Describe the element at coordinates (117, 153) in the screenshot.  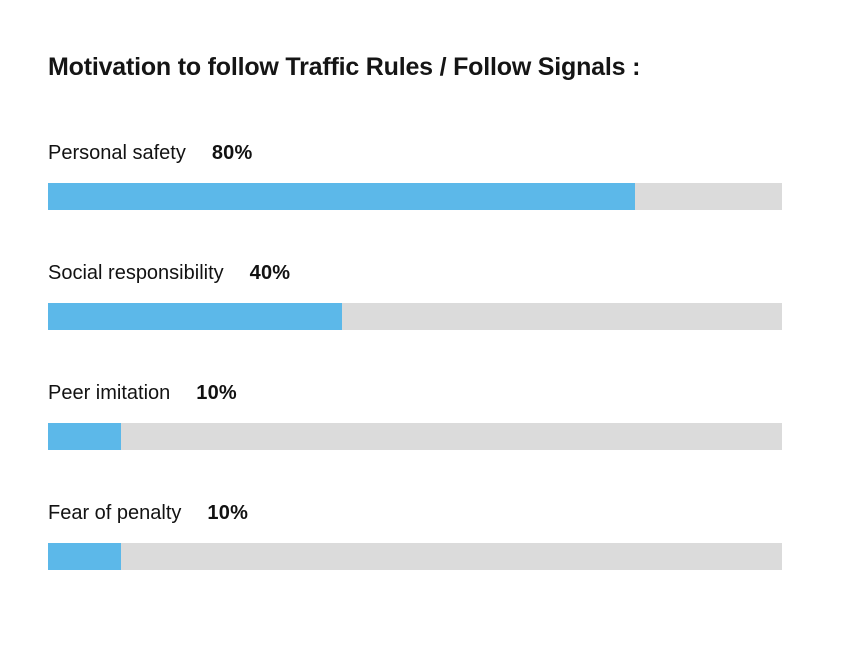
I see `bar-category-label: Personal safety` at that location.